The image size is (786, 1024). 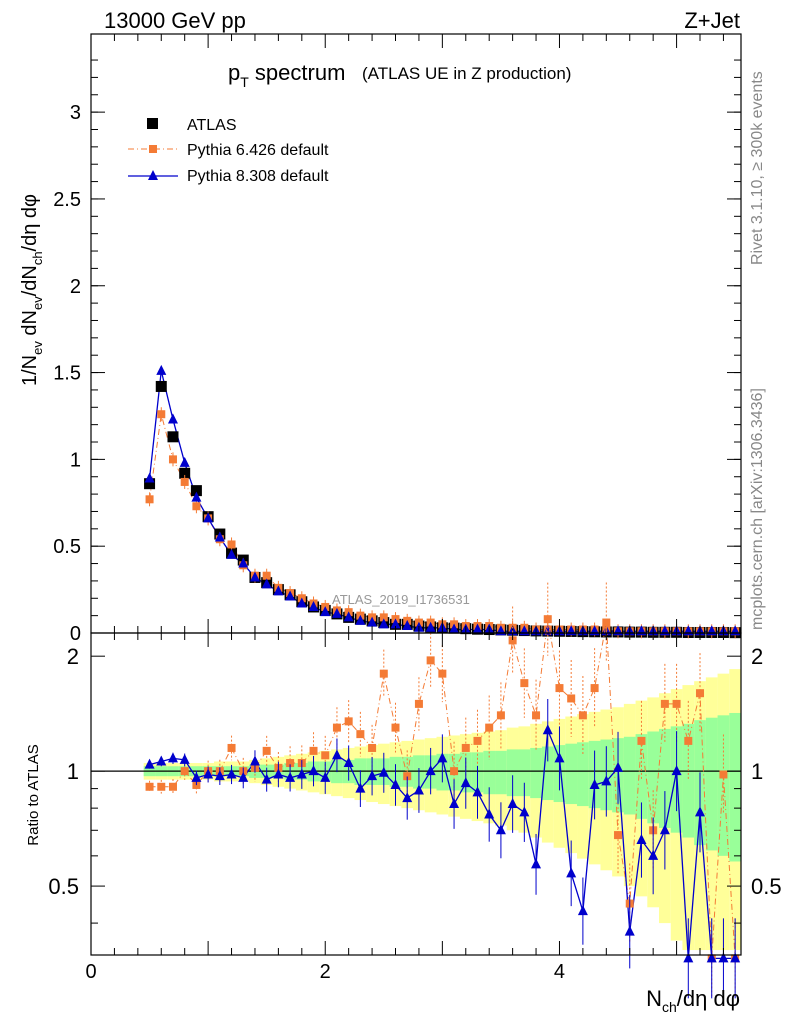 What do you see at coordinates (757, 509) in the screenshot?
I see `mcplots-label: mcplots.cern.ch [arXiv:1306.3436]` at bounding box center [757, 509].